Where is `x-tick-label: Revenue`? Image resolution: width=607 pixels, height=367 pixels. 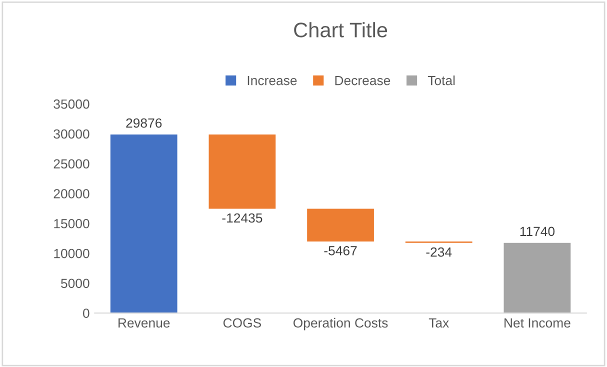 x-tick-label: Revenue is located at coordinates (144, 323).